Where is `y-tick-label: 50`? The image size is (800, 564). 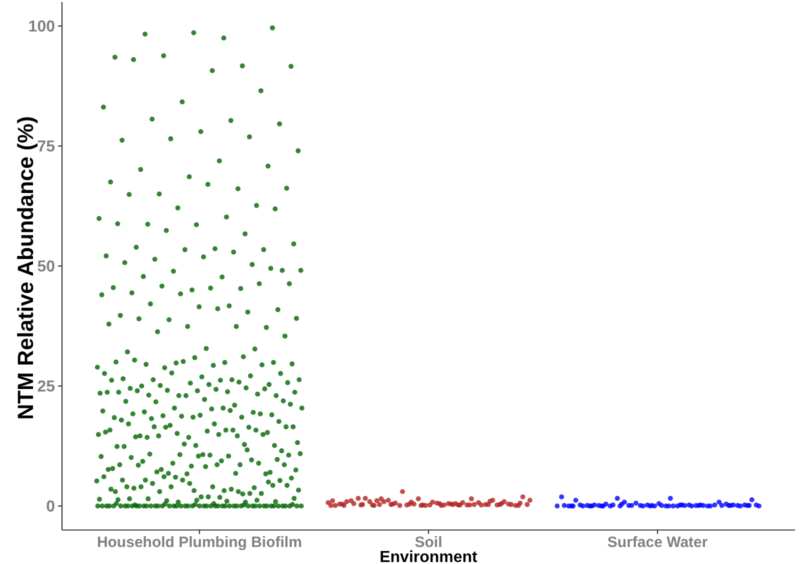
y-tick-label: 50 is located at coordinates (46, 267).